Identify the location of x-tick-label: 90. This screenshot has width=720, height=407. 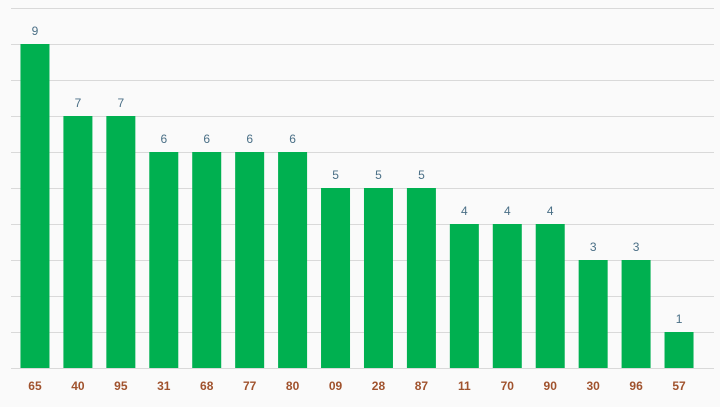
(551, 386).